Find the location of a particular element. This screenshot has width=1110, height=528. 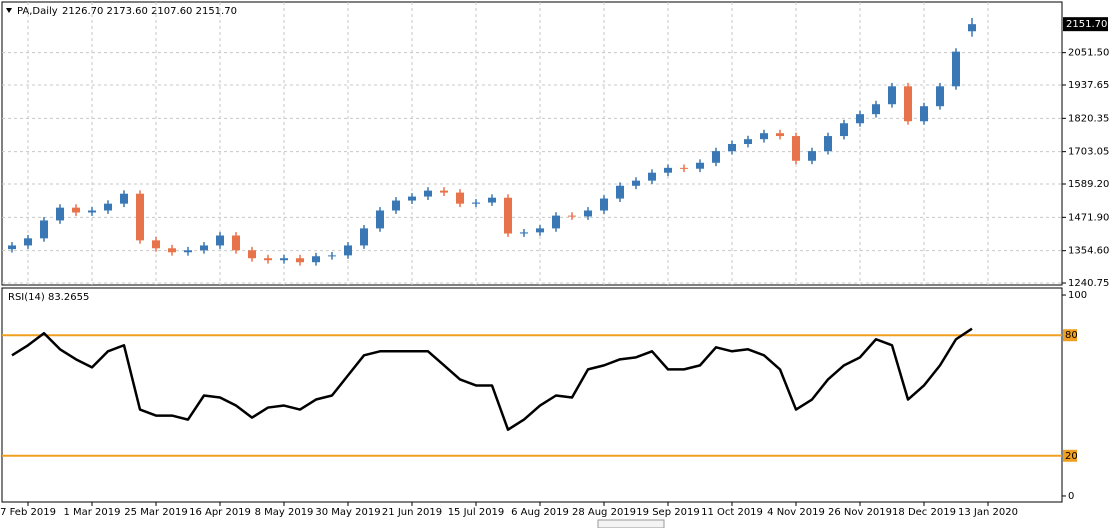

x-tick-label: 6 Aug 2019 is located at coordinates (540, 512).